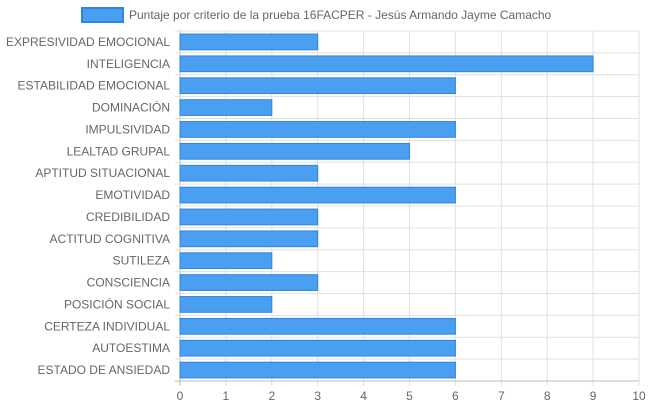 Image resolution: width=648 pixels, height=410 pixels. What do you see at coordinates (104, 370) in the screenshot?
I see `category-label: ESTADO DE ANSIEDAD` at bounding box center [104, 370].